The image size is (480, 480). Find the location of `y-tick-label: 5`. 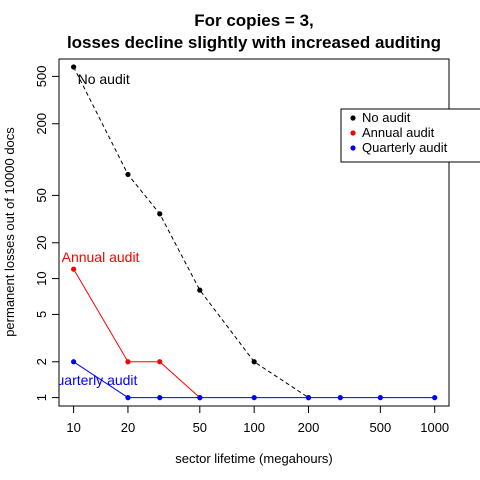

y-tick-label: 5 is located at coordinates (41, 314).